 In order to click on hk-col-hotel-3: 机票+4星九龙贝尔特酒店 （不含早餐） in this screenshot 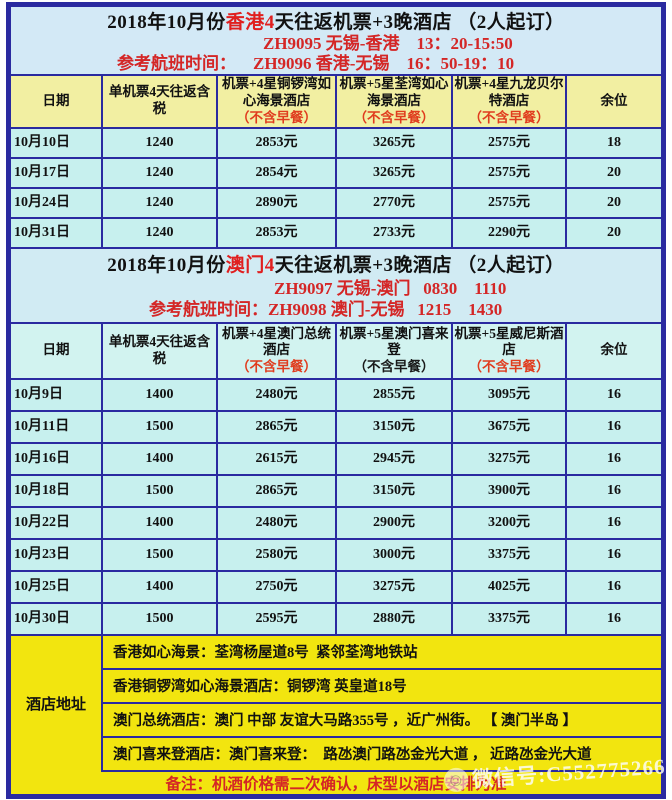, I will do `click(510, 101)`.